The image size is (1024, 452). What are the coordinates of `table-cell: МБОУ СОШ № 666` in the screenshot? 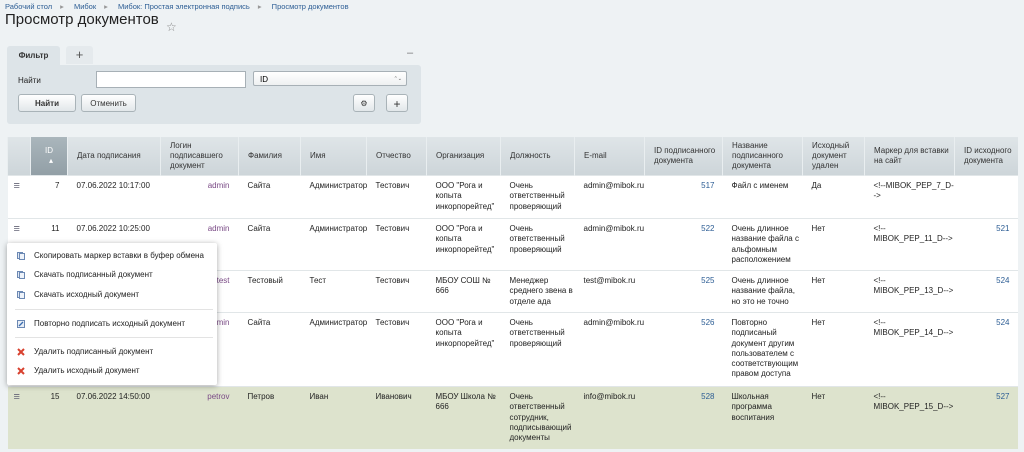 It's located at (464, 292).